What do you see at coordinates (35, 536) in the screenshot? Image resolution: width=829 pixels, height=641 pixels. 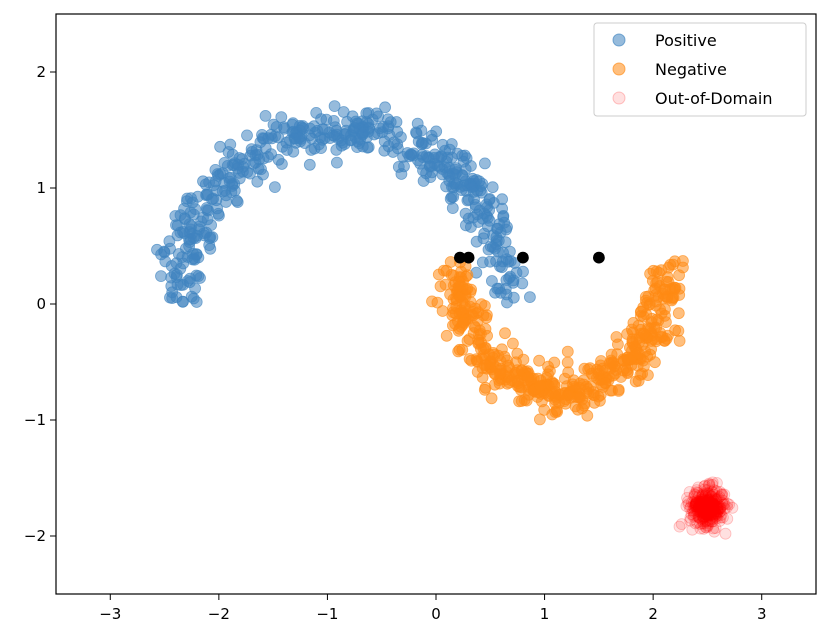 I see `y-tick-label: −2` at bounding box center [35, 536].